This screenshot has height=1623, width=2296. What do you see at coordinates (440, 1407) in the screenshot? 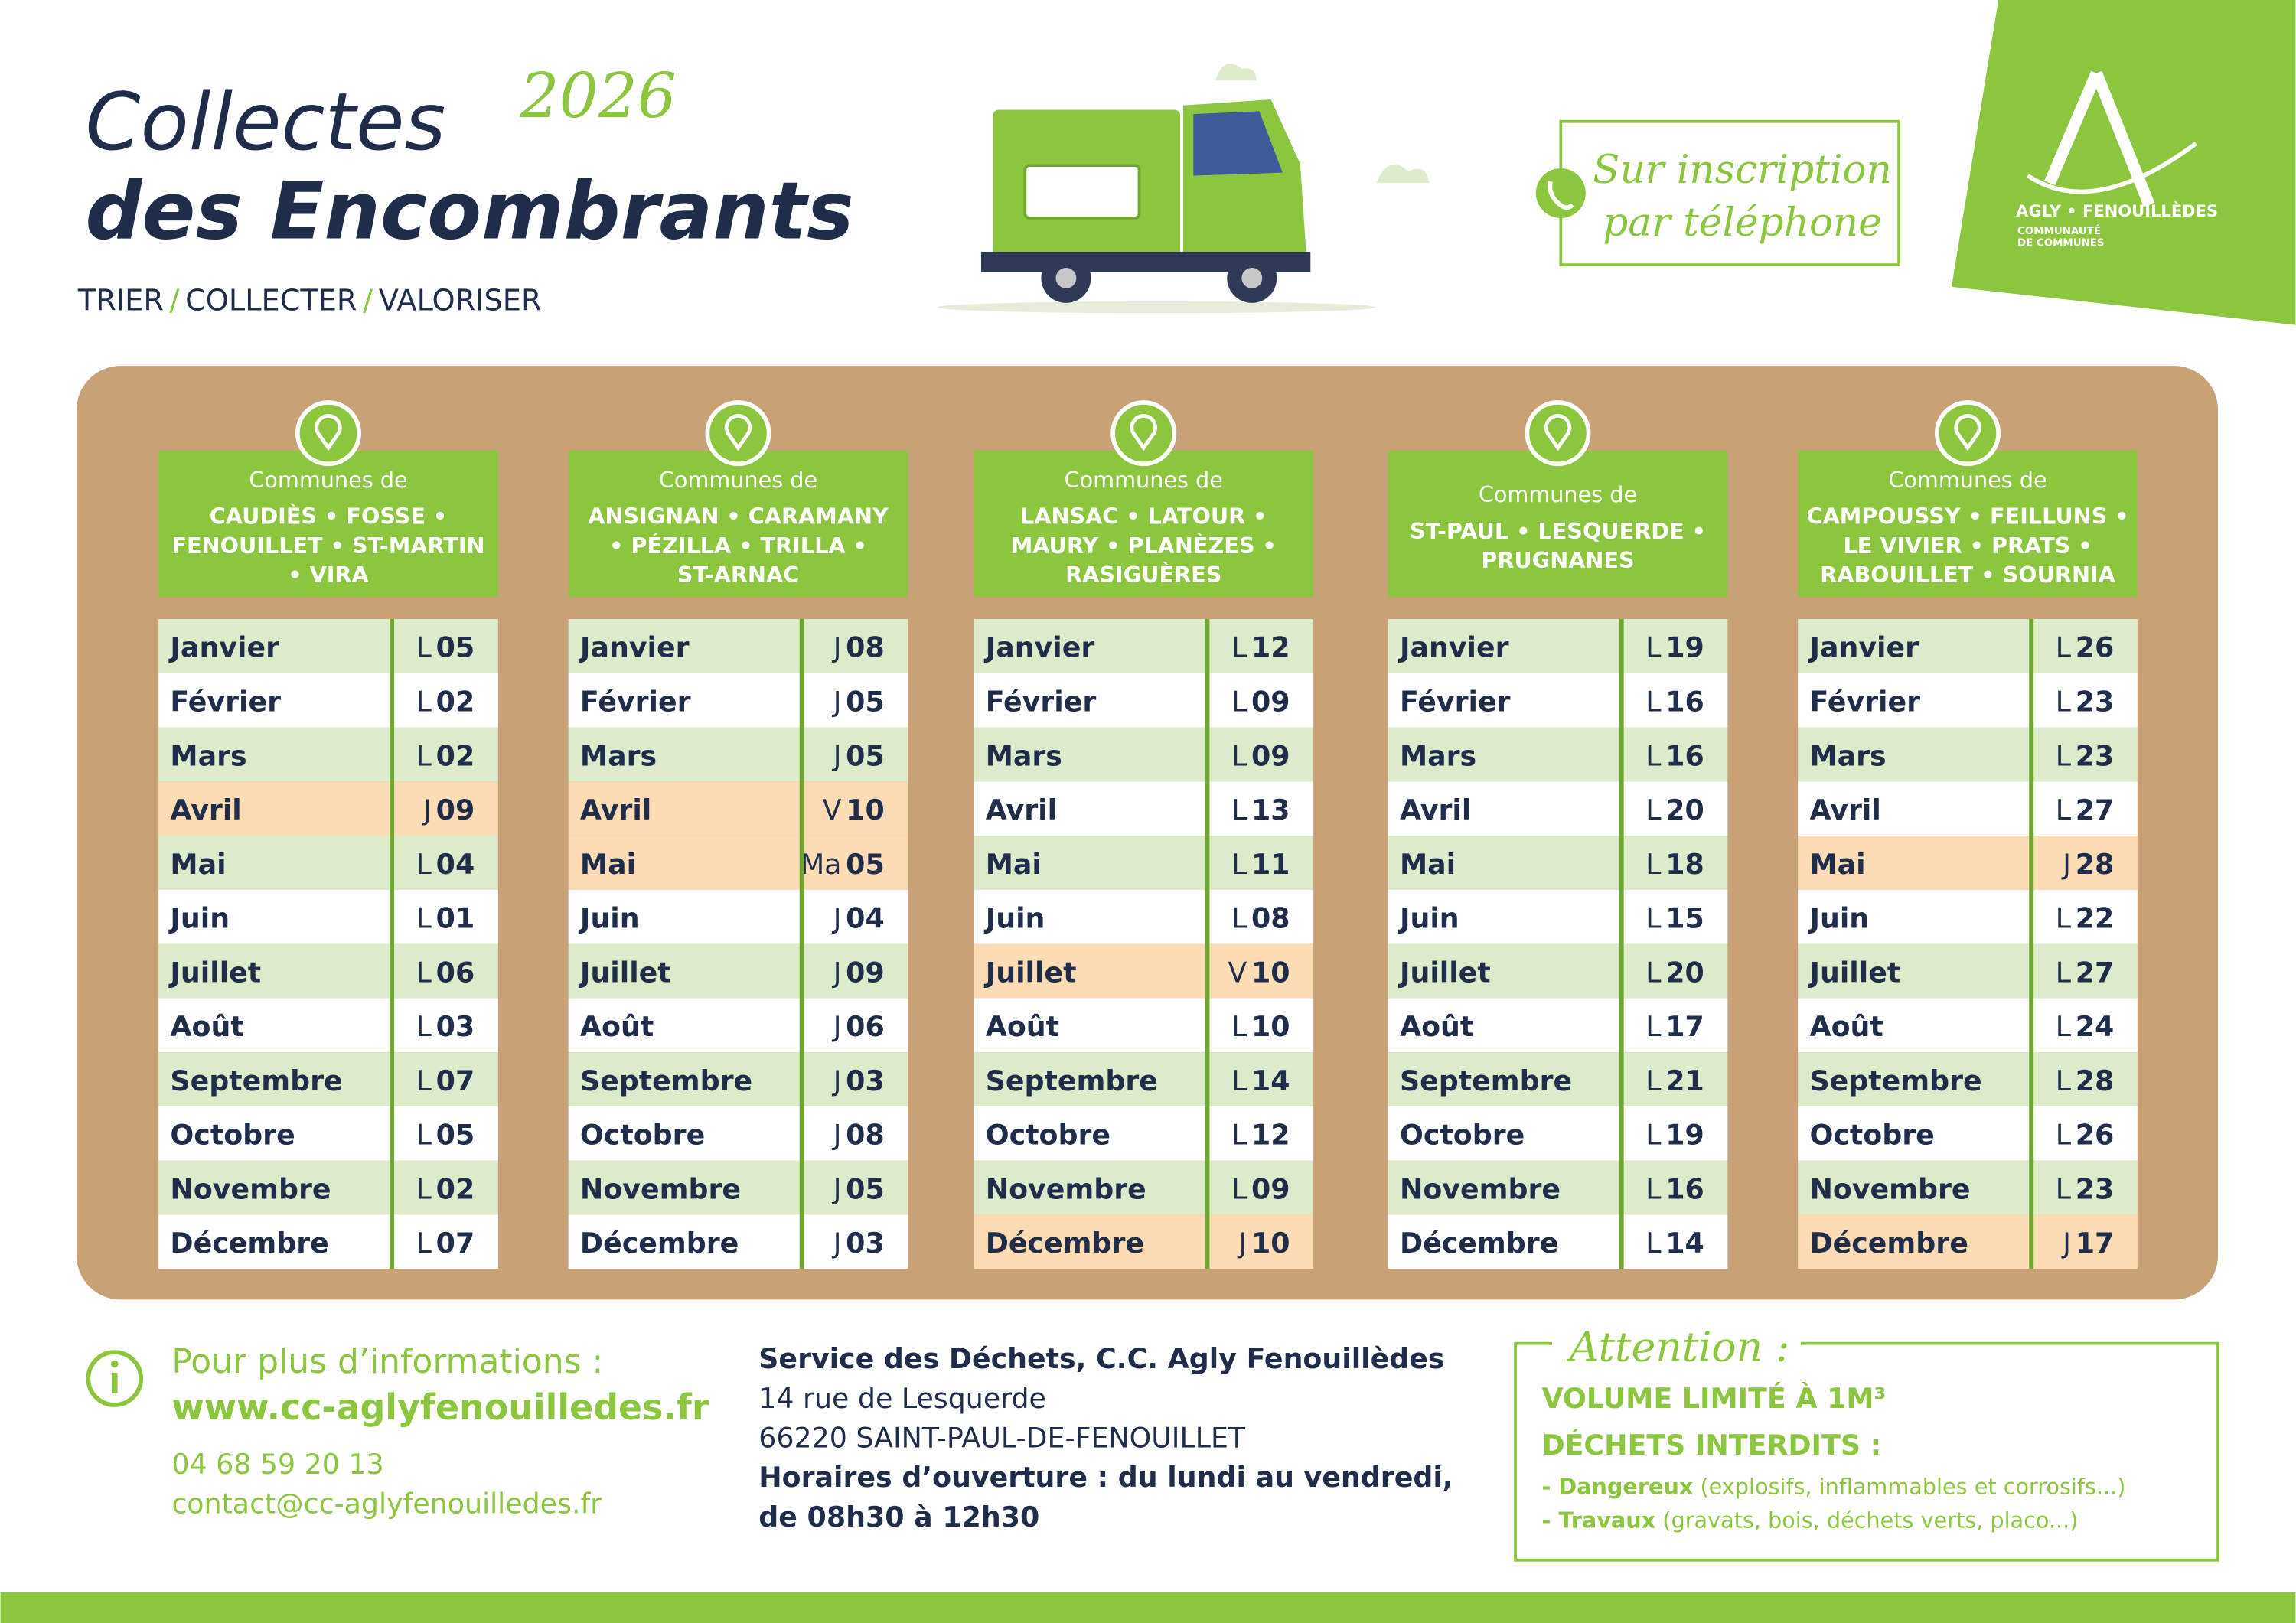
I see `info-website: www.cc-aglyfenouilledes.fr` at bounding box center [440, 1407].